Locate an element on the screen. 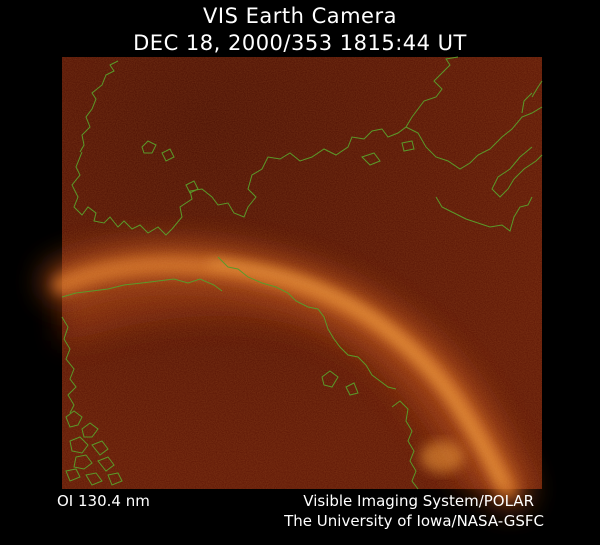 This screenshot has width=600, height=545. coastline-southwest-islands is located at coordinates (94, 448).